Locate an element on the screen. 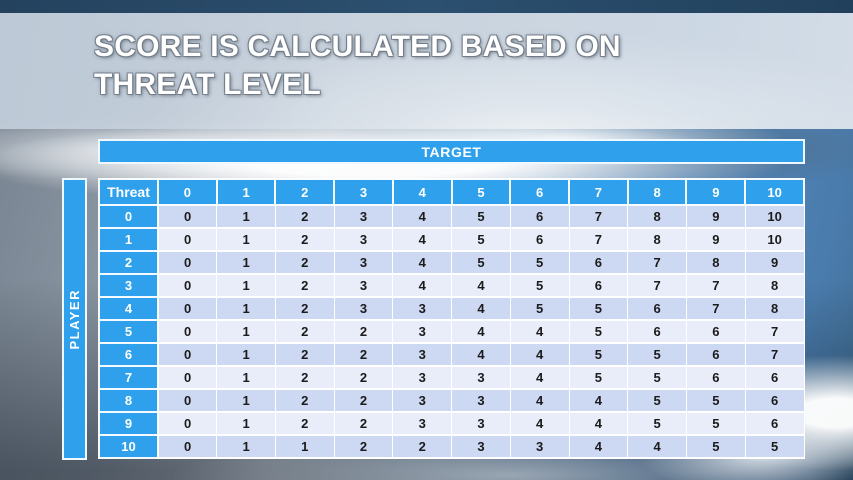  score-cell-3-9: 7 is located at coordinates (715, 285).